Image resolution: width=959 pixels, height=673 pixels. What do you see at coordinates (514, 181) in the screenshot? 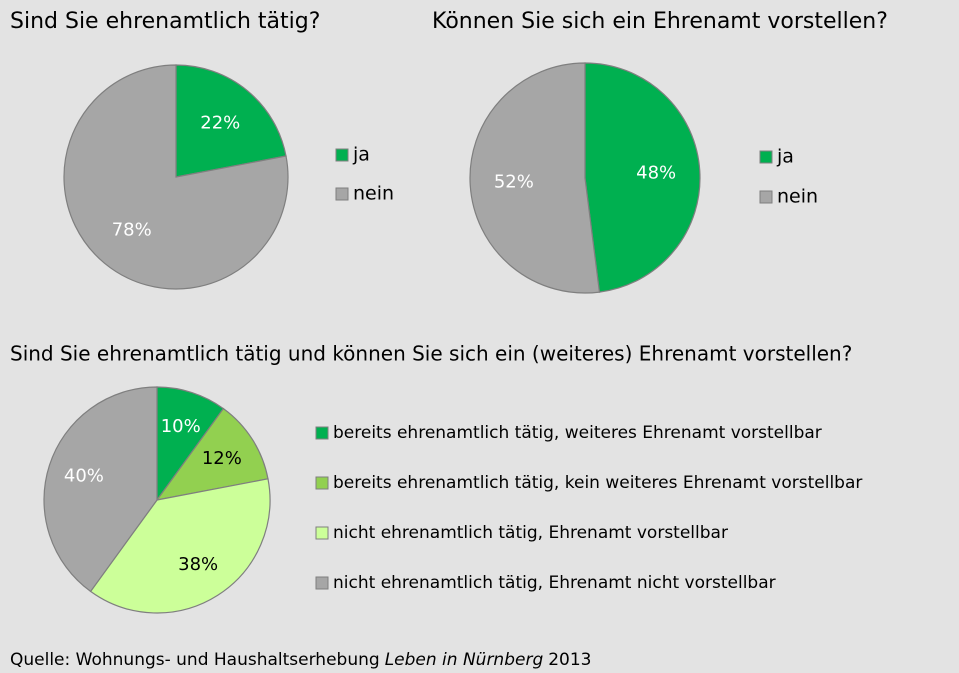
I see `slice-label: 52%` at bounding box center [514, 181].